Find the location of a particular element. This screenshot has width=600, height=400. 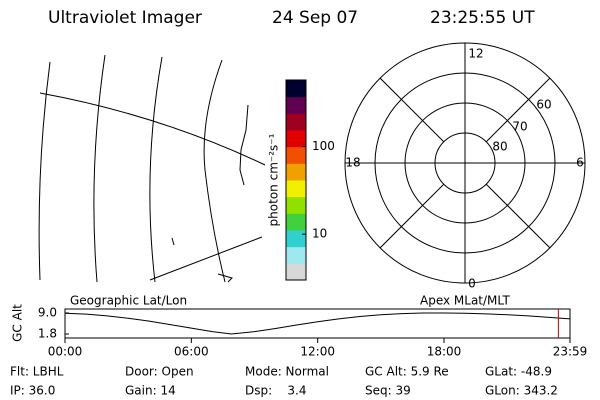

mlt-label: 18 is located at coordinates (352, 163).